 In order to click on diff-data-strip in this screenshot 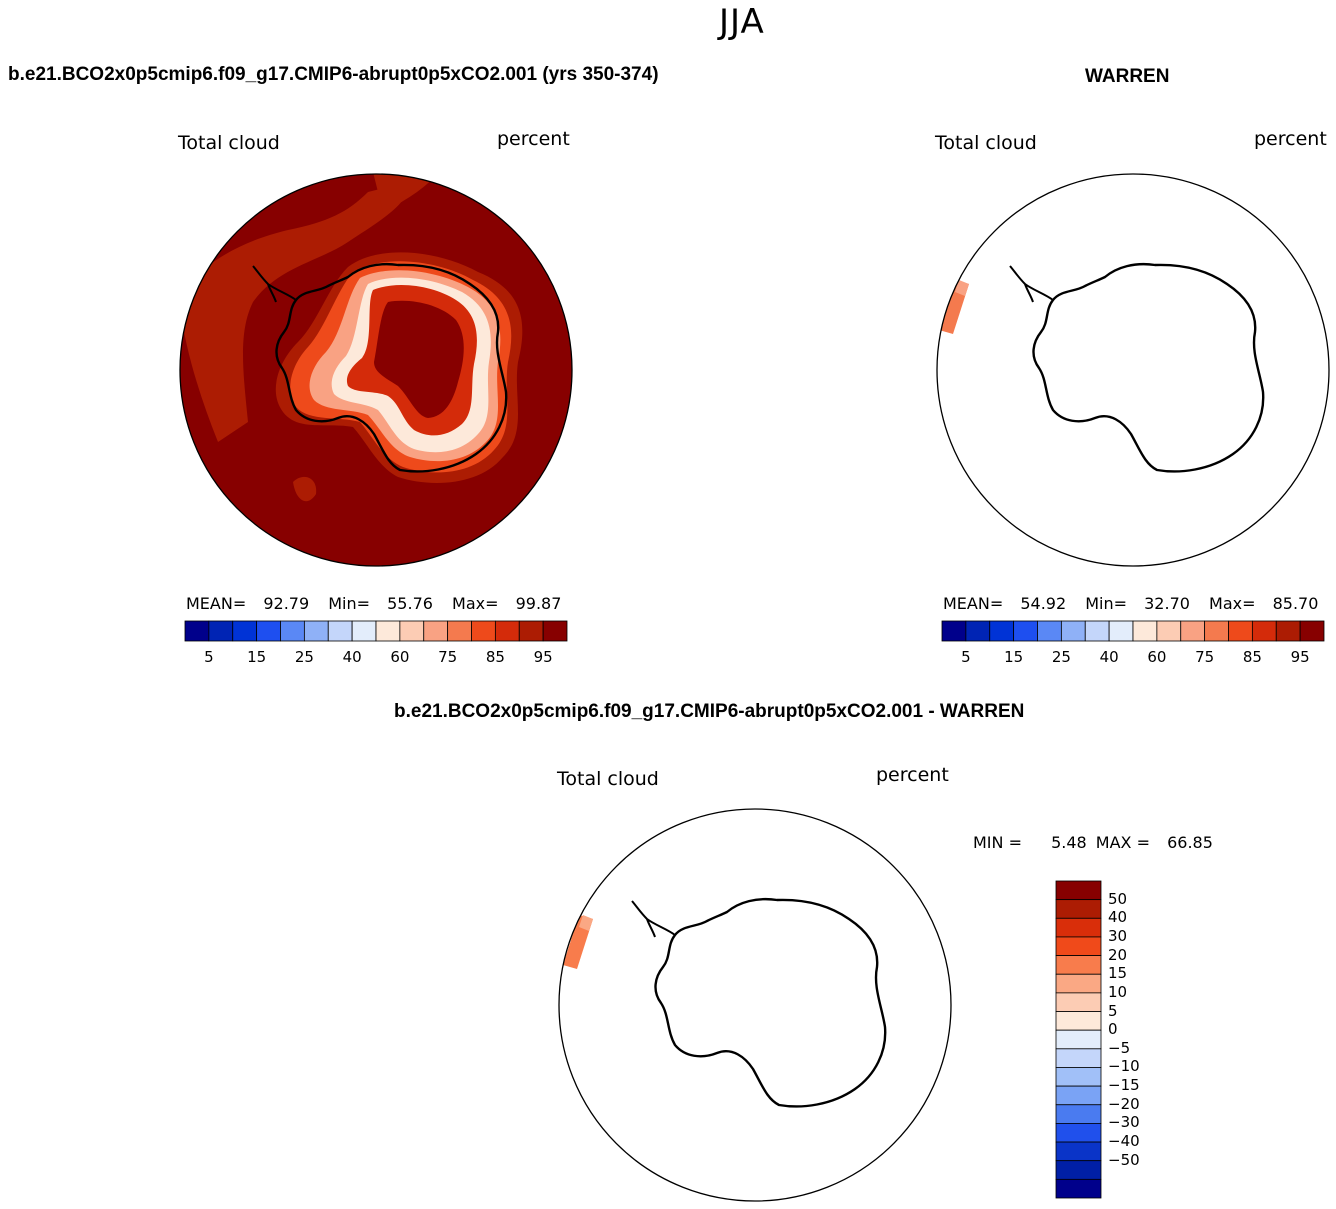, I will do `click(586, 923)`.